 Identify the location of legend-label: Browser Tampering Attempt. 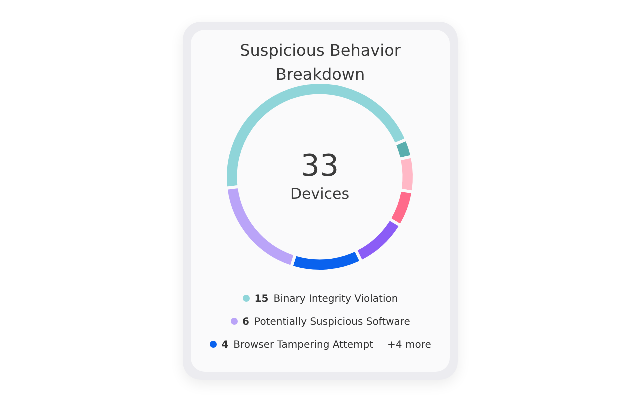
(304, 345).